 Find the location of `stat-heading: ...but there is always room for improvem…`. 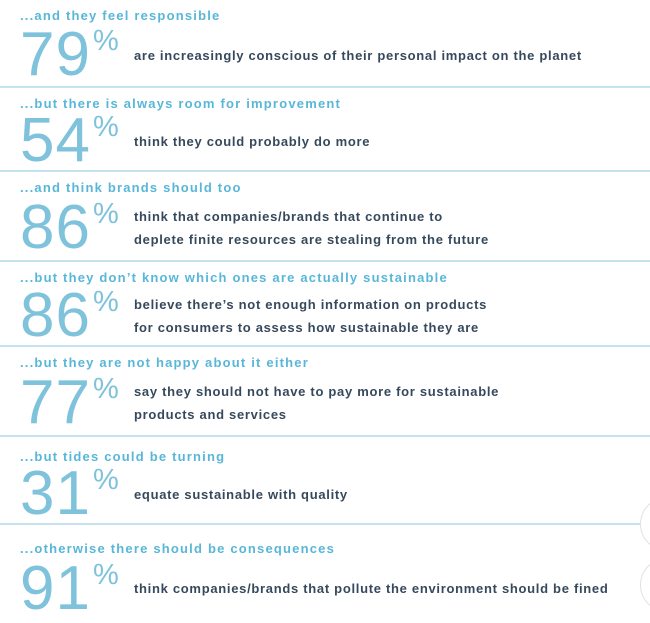

stat-heading: ...but there is always room for improvem… is located at coordinates (181, 103).